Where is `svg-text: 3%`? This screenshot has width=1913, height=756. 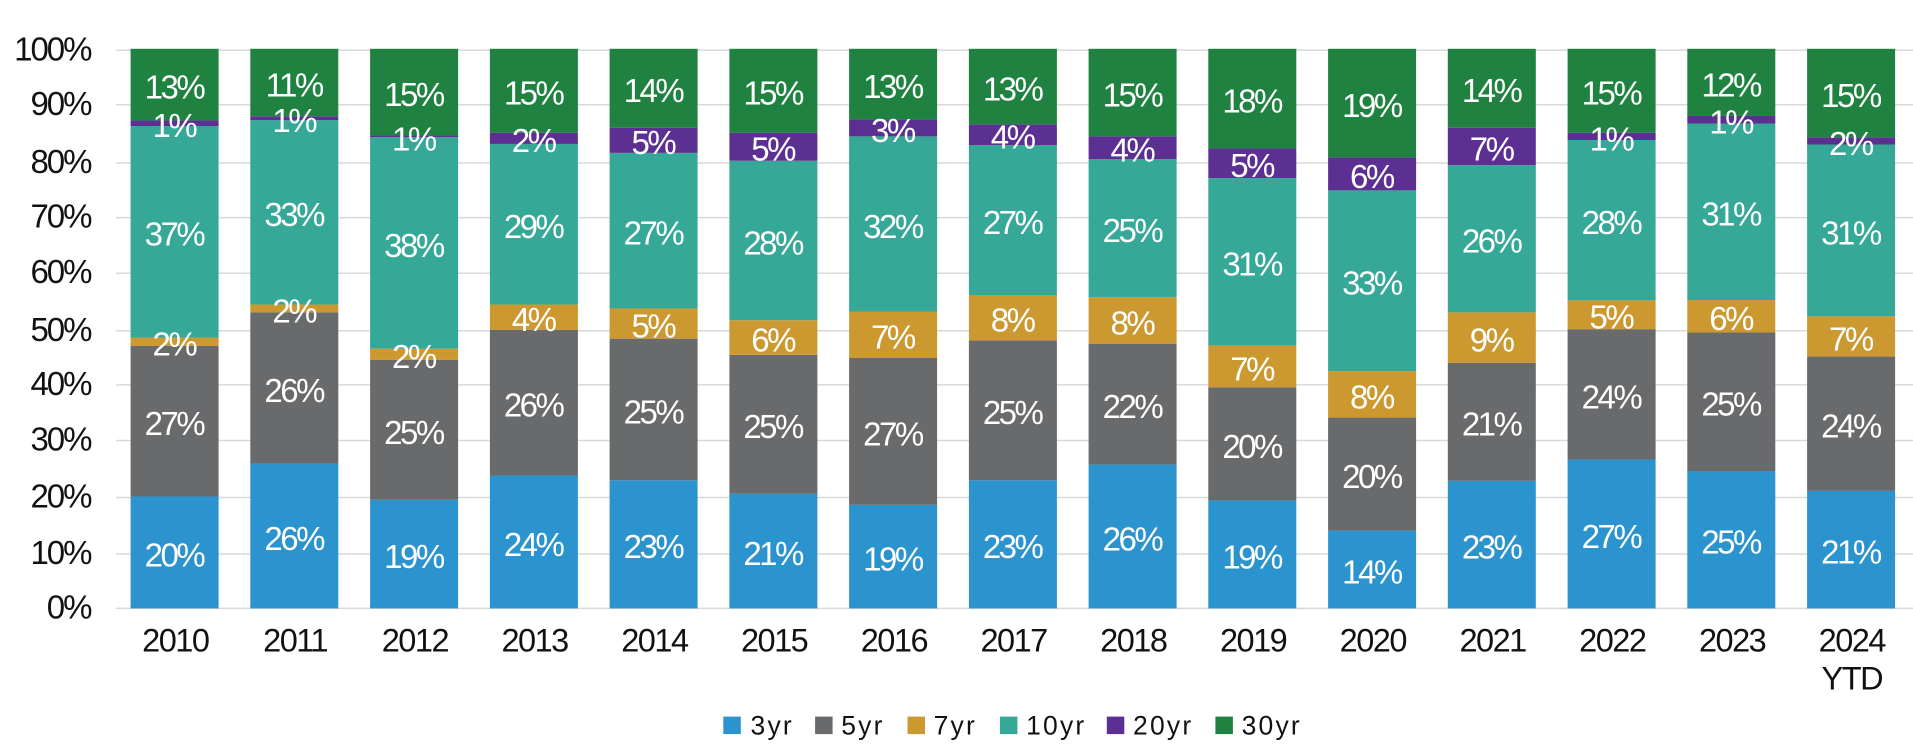
svg-text: 3% is located at coordinates (893, 130).